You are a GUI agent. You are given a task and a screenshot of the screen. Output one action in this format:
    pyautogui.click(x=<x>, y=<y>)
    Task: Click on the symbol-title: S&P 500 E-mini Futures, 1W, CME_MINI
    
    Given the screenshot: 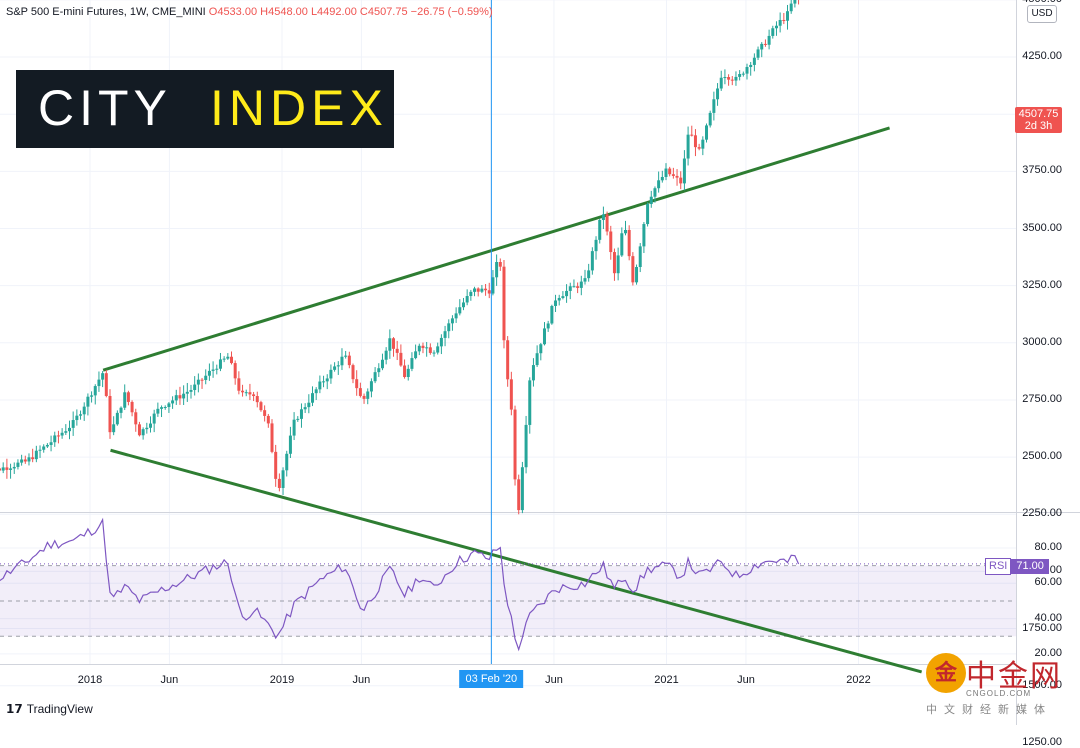 What is the action you would take?
    pyautogui.click(x=106, y=12)
    